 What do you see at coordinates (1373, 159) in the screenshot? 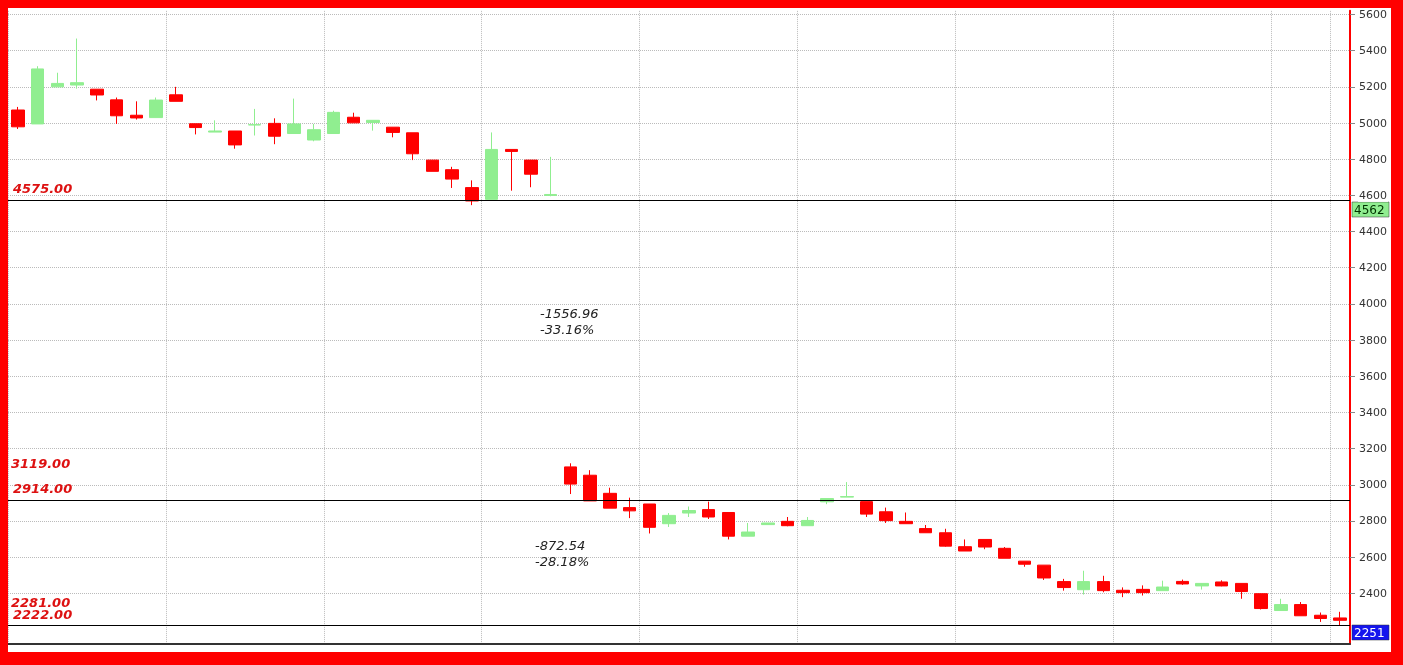
I see `y-tick-label: 4800` at bounding box center [1373, 159].